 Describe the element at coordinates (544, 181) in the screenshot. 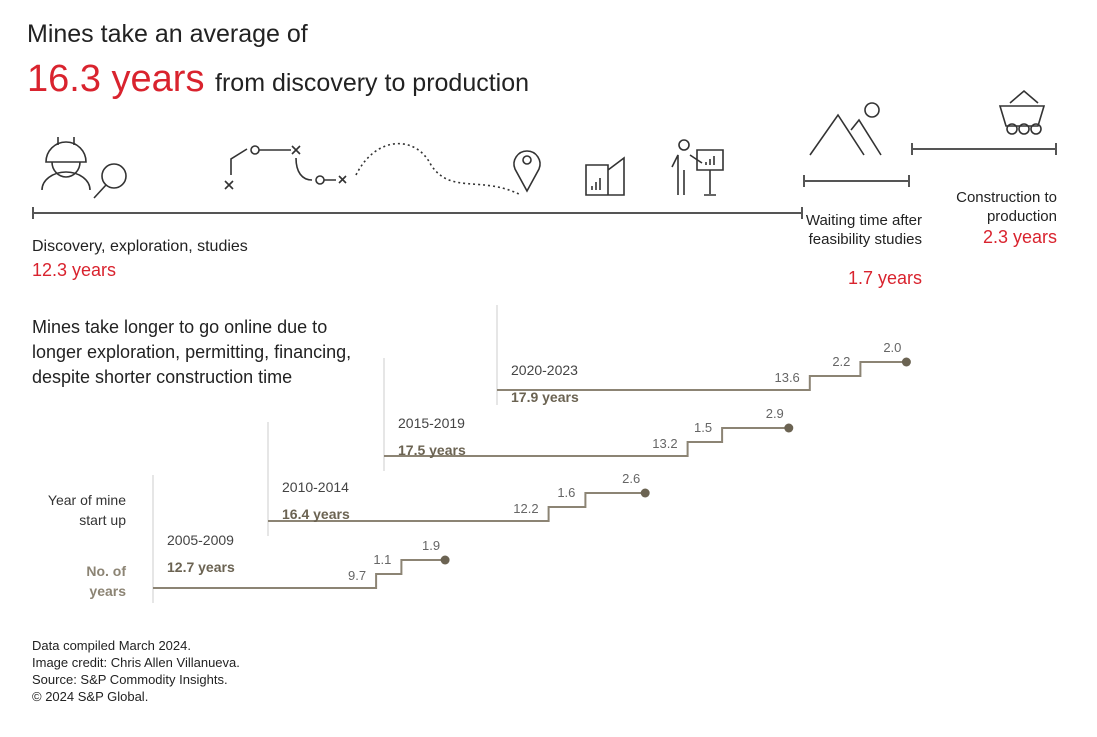

I see `phase-timeline` at that location.